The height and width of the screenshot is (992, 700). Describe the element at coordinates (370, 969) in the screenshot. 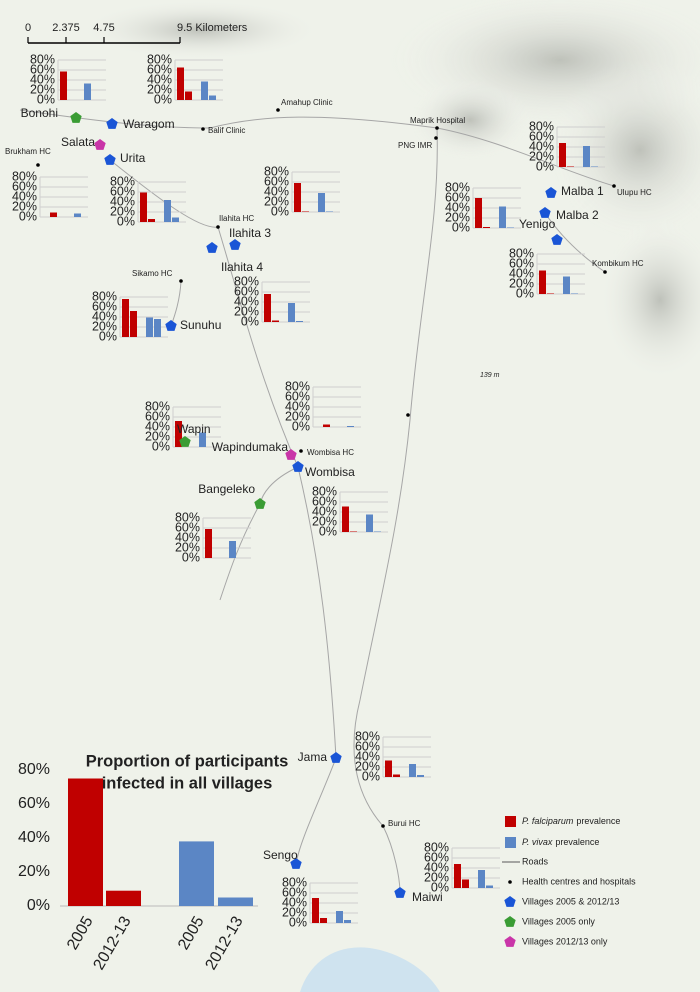

I see `river` at that location.